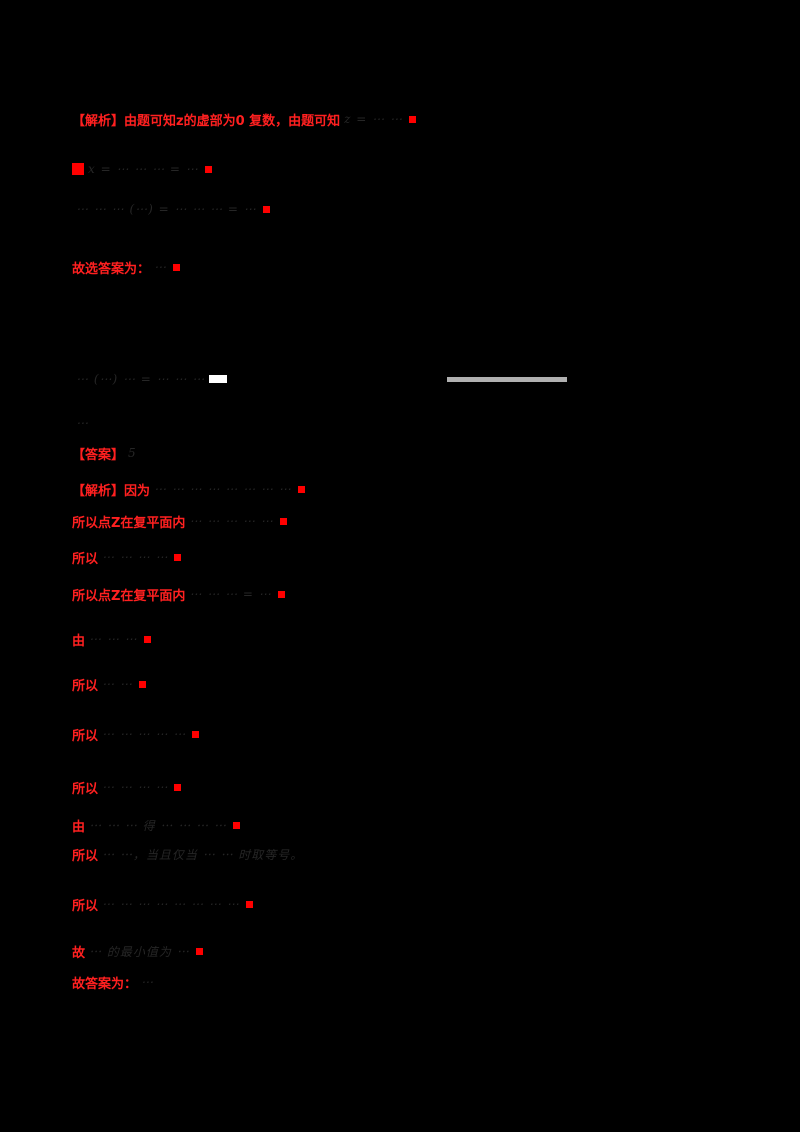  I want to click on line-19: 故 ⋯ 的最小值为 ⋯, so click(137, 951).